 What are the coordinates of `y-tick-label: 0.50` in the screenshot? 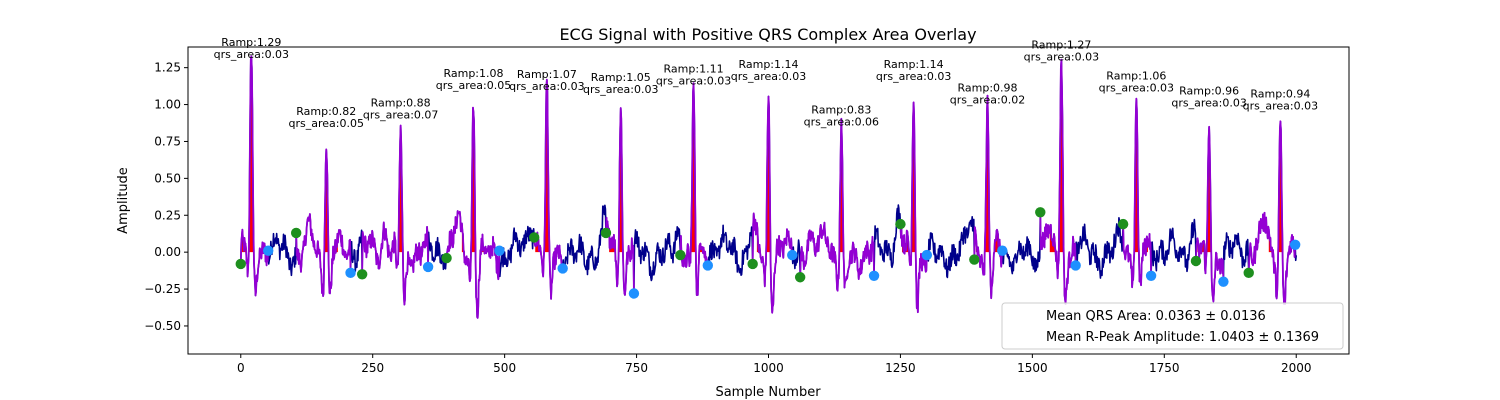 It's located at (167, 178).